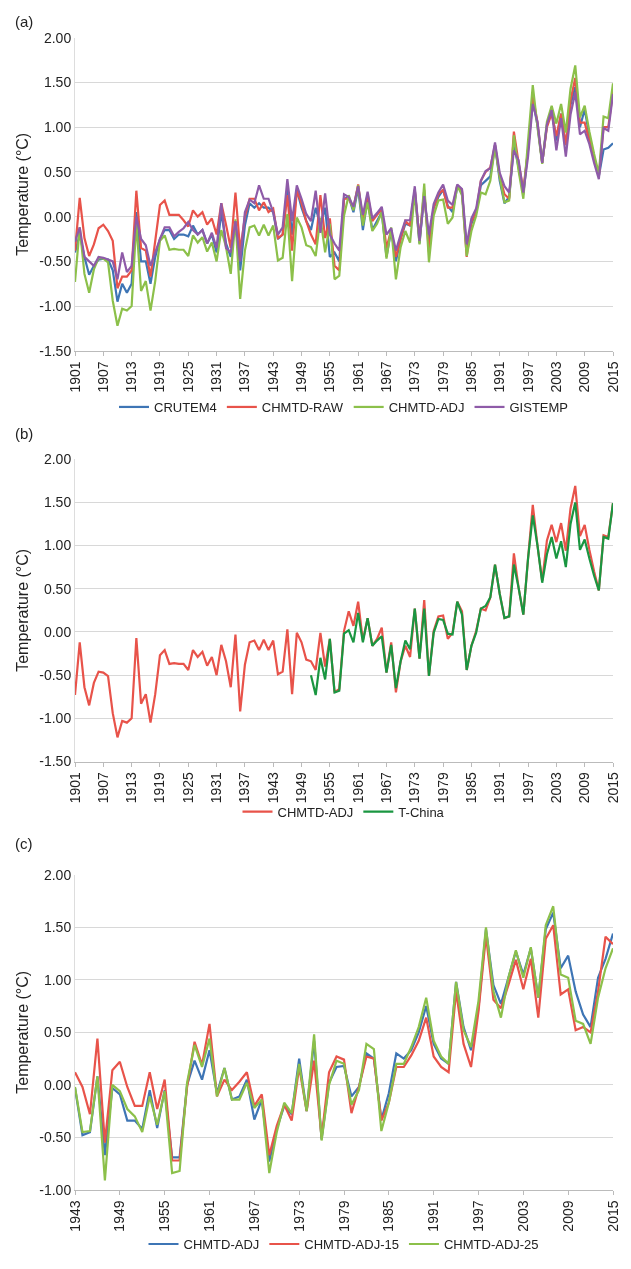 This screenshot has height=1269, width=631. What do you see at coordinates (302, 408) in the screenshot?
I see `legend-label: CHMTD-RAW` at bounding box center [302, 408].